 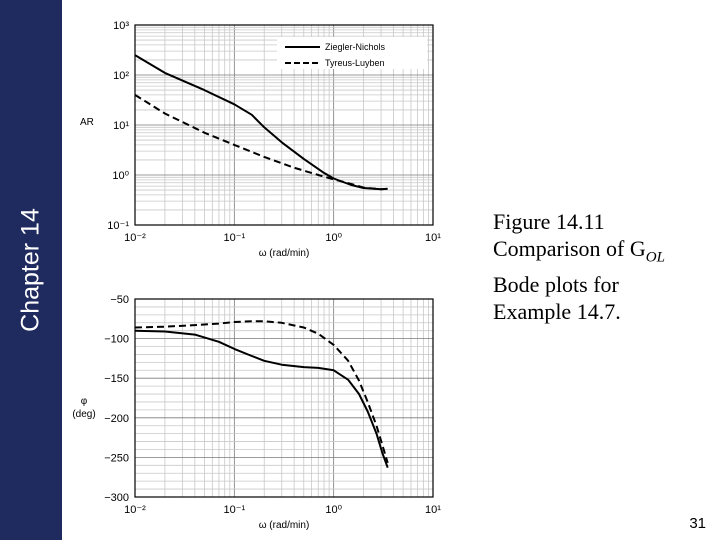 I want to click on y-axis-label: AR, so click(x=87, y=122).